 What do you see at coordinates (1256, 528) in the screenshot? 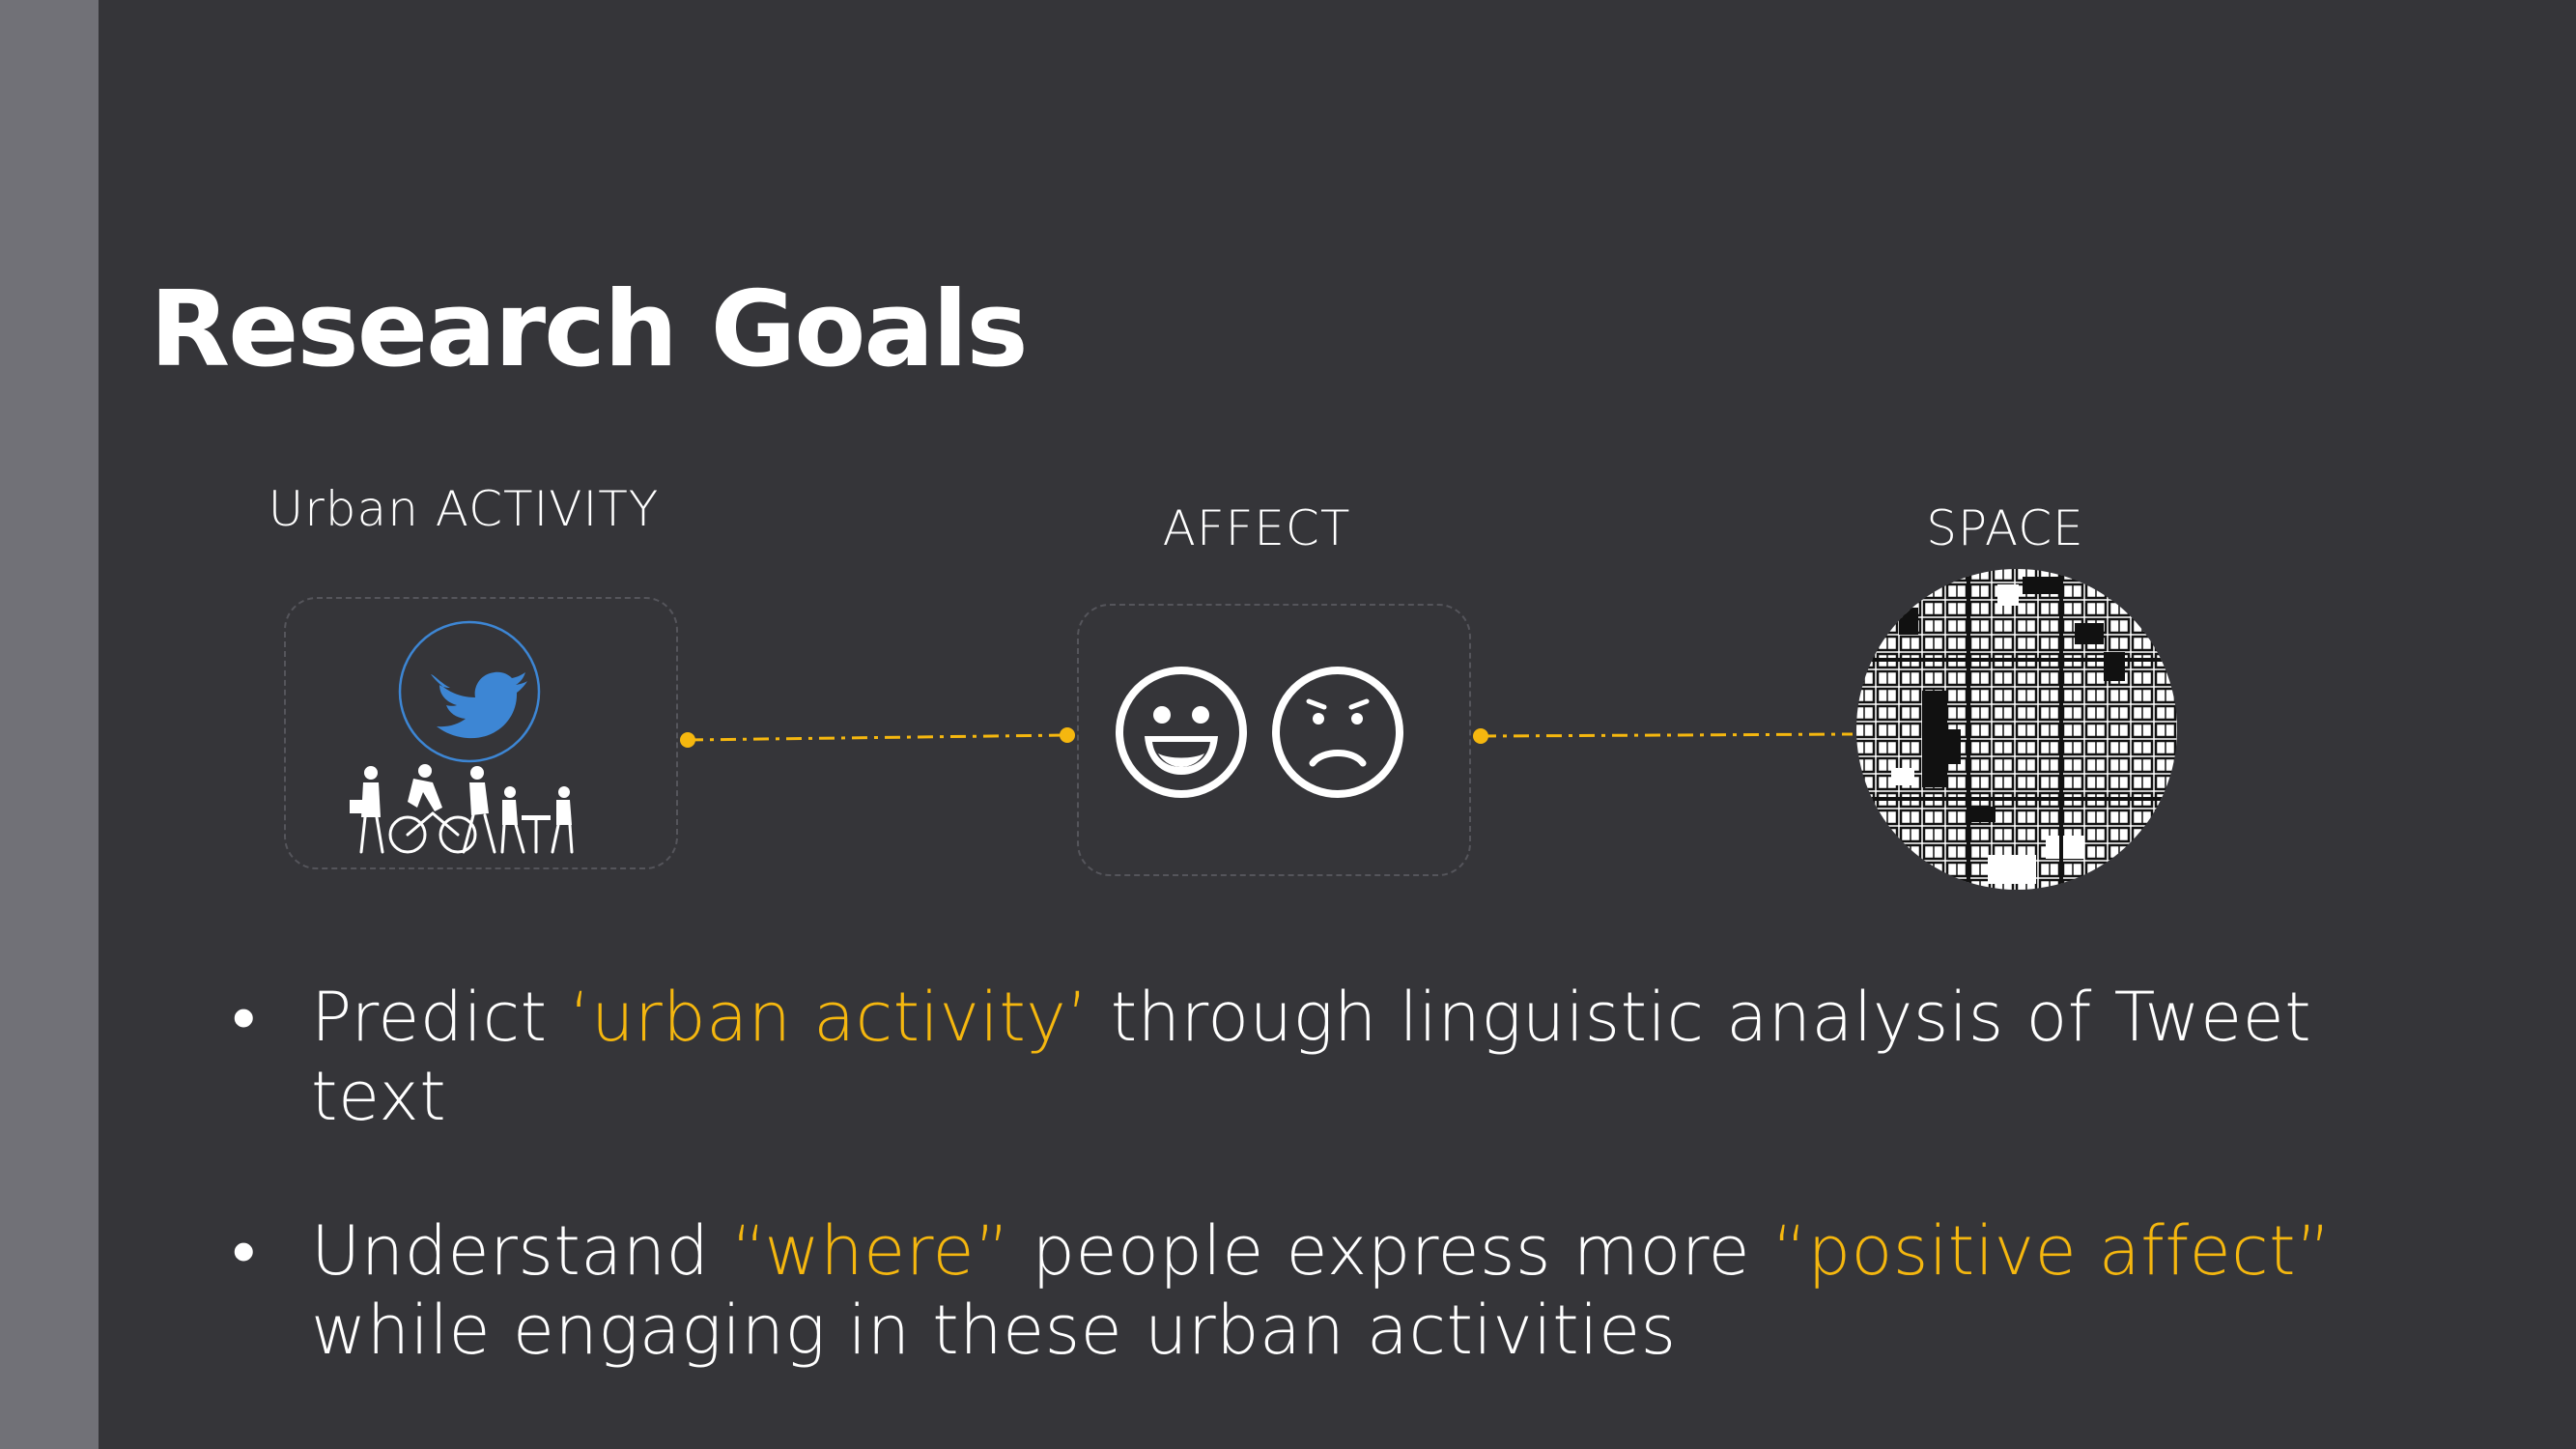
I see `affect-label: AFFECT` at bounding box center [1256, 528].